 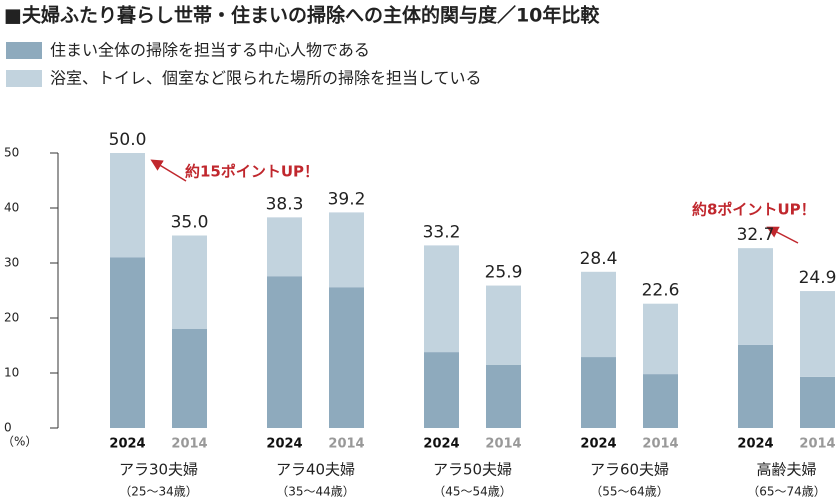 I want to click on total-label: 24.9, so click(x=818, y=278).